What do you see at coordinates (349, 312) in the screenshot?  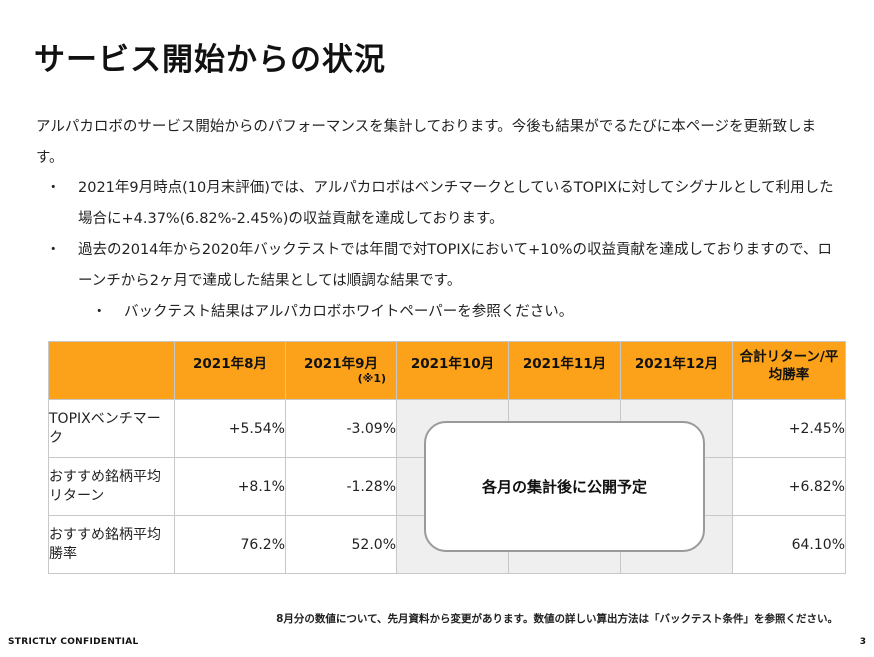 I see `bullet-text: バックテスト結果はアルパカロボホワイトペーパーを参照ください。` at bounding box center [349, 312].